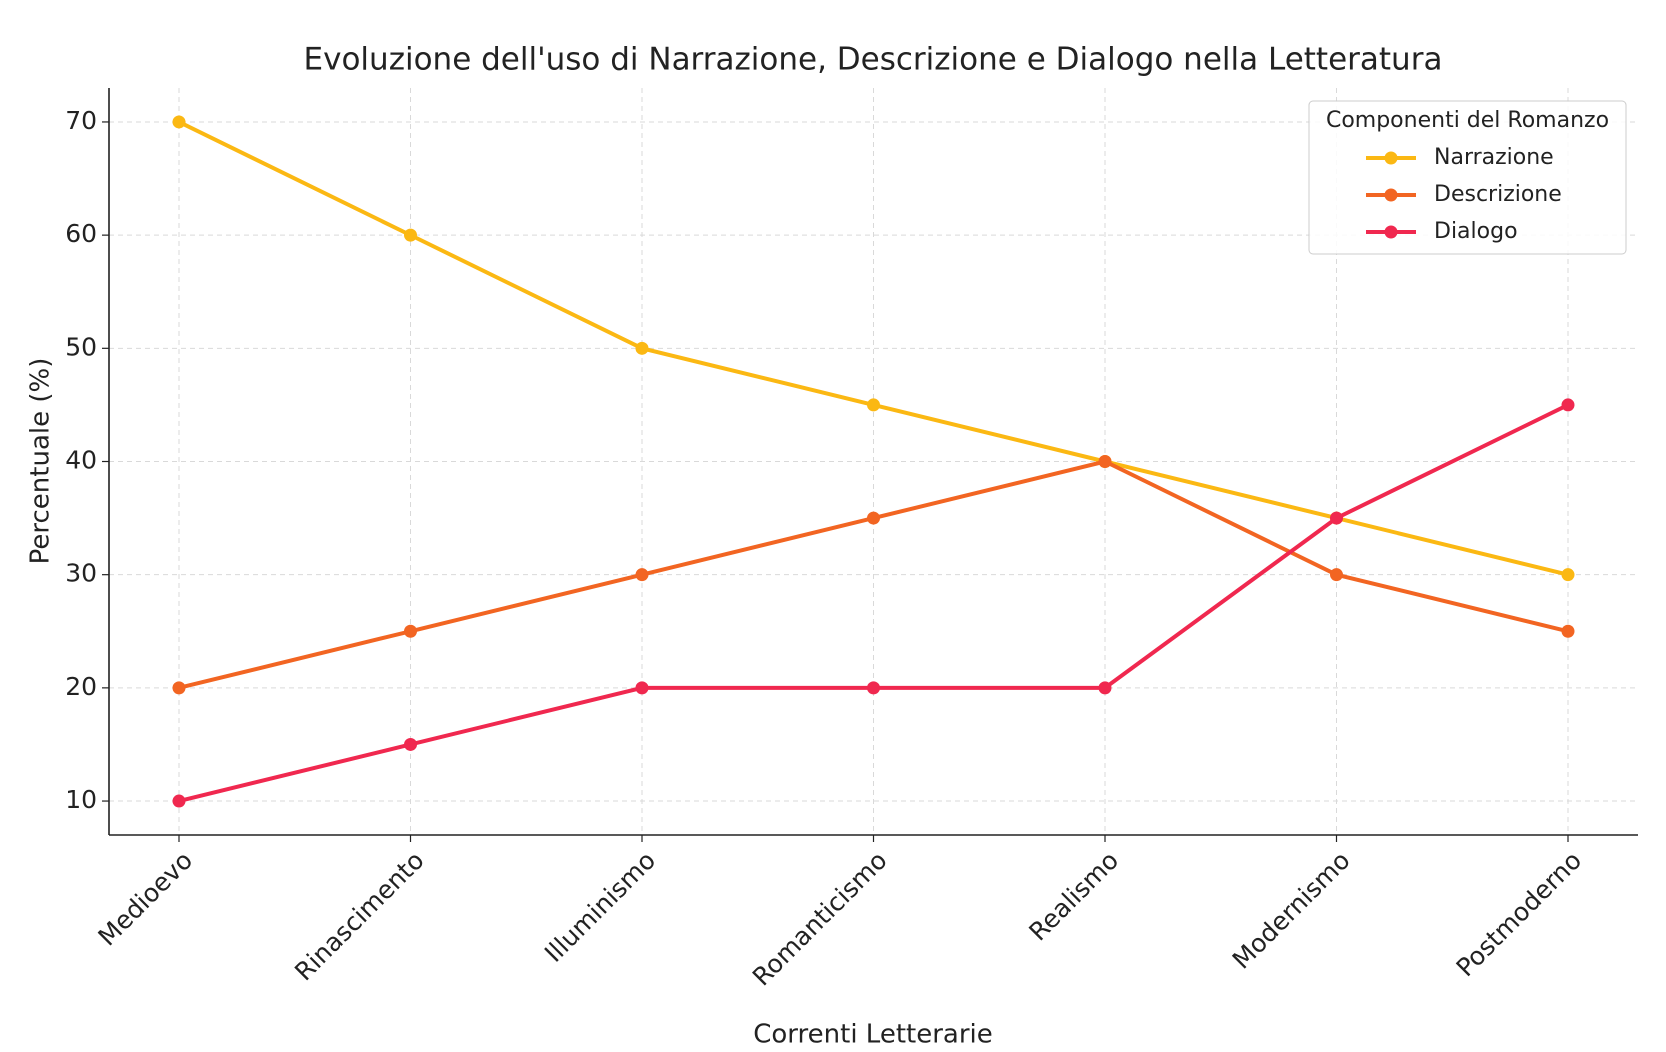  What do you see at coordinates (600, 907) in the screenshot?
I see `x-tick-label: Illuminismo` at bounding box center [600, 907].